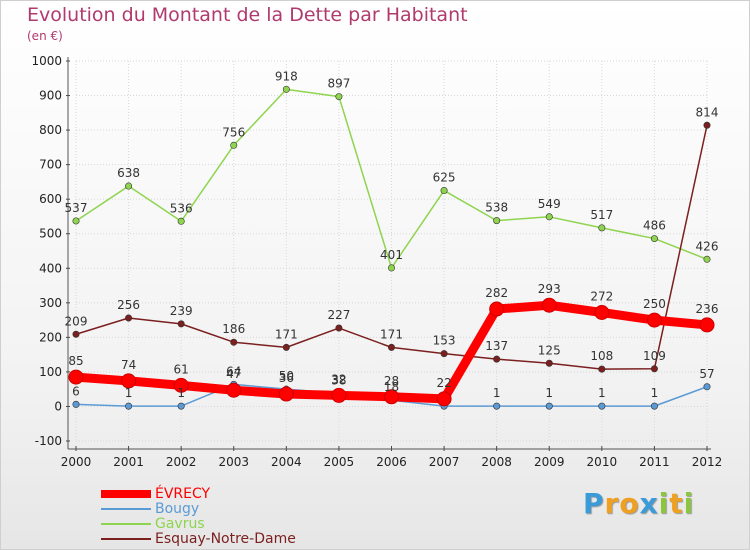 The width and height of the screenshot is (750, 550). What do you see at coordinates (177, 509) in the screenshot?
I see `legend-label: Bougy` at bounding box center [177, 509].